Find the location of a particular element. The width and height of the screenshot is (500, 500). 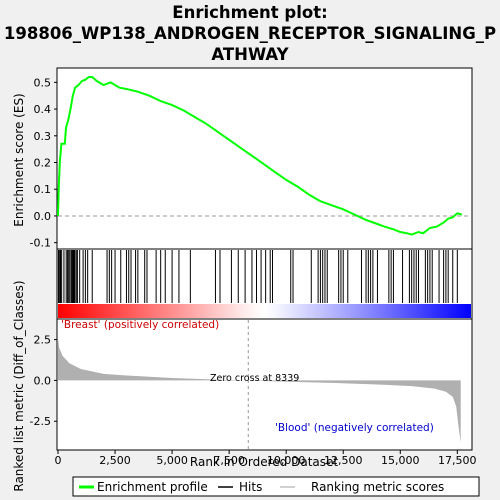

es-y-tick-label: 0.3 is located at coordinates (43, 136).